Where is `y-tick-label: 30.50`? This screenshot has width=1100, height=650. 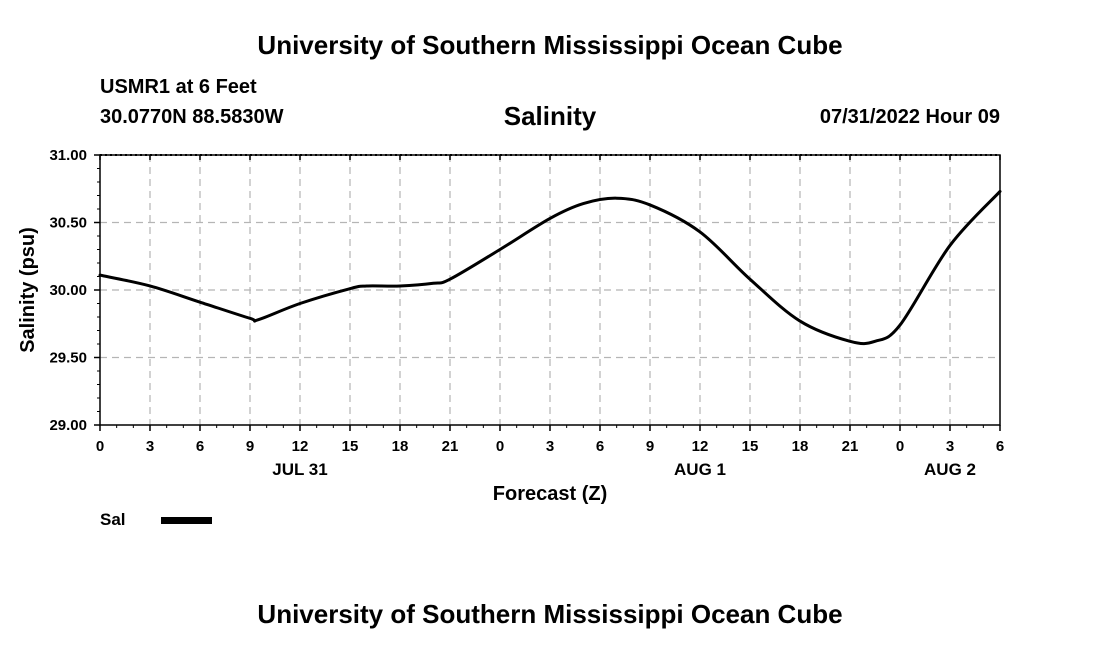
y-tick-label: 30.50 is located at coordinates (68, 223).